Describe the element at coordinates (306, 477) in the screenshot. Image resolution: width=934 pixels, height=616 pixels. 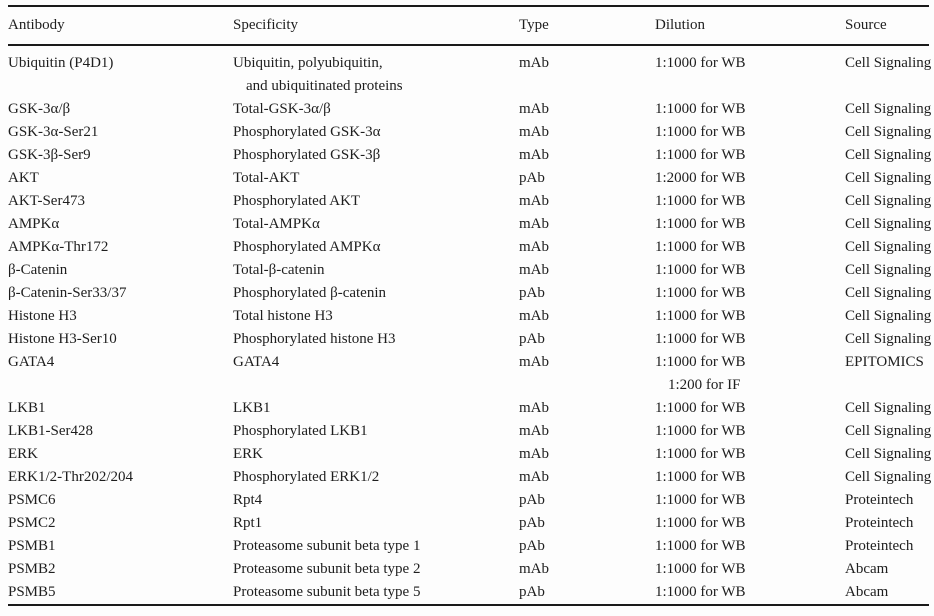
I see `cell-specificity: Phosphorylated ERK1/2` at that location.